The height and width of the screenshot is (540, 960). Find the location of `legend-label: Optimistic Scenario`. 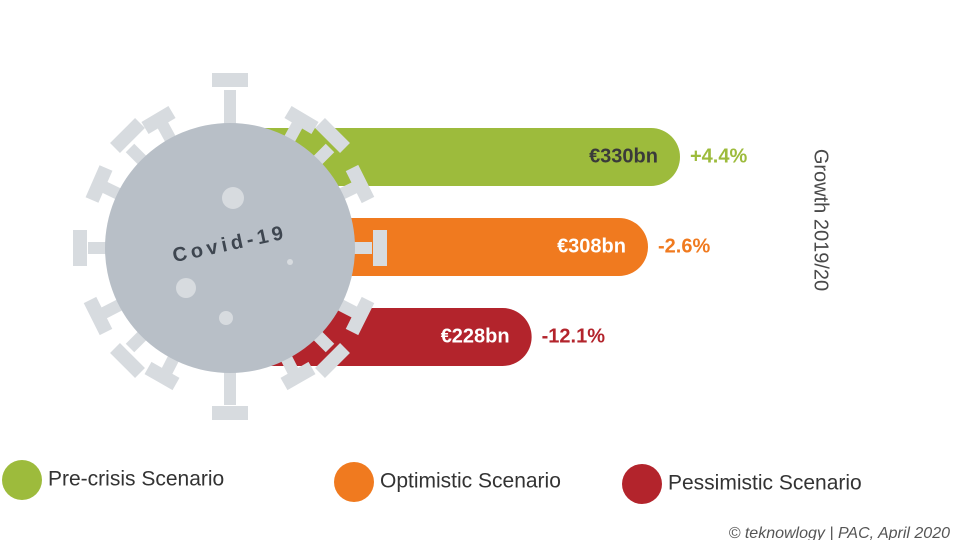

legend-label: Optimistic Scenario is located at coordinates (470, 481).